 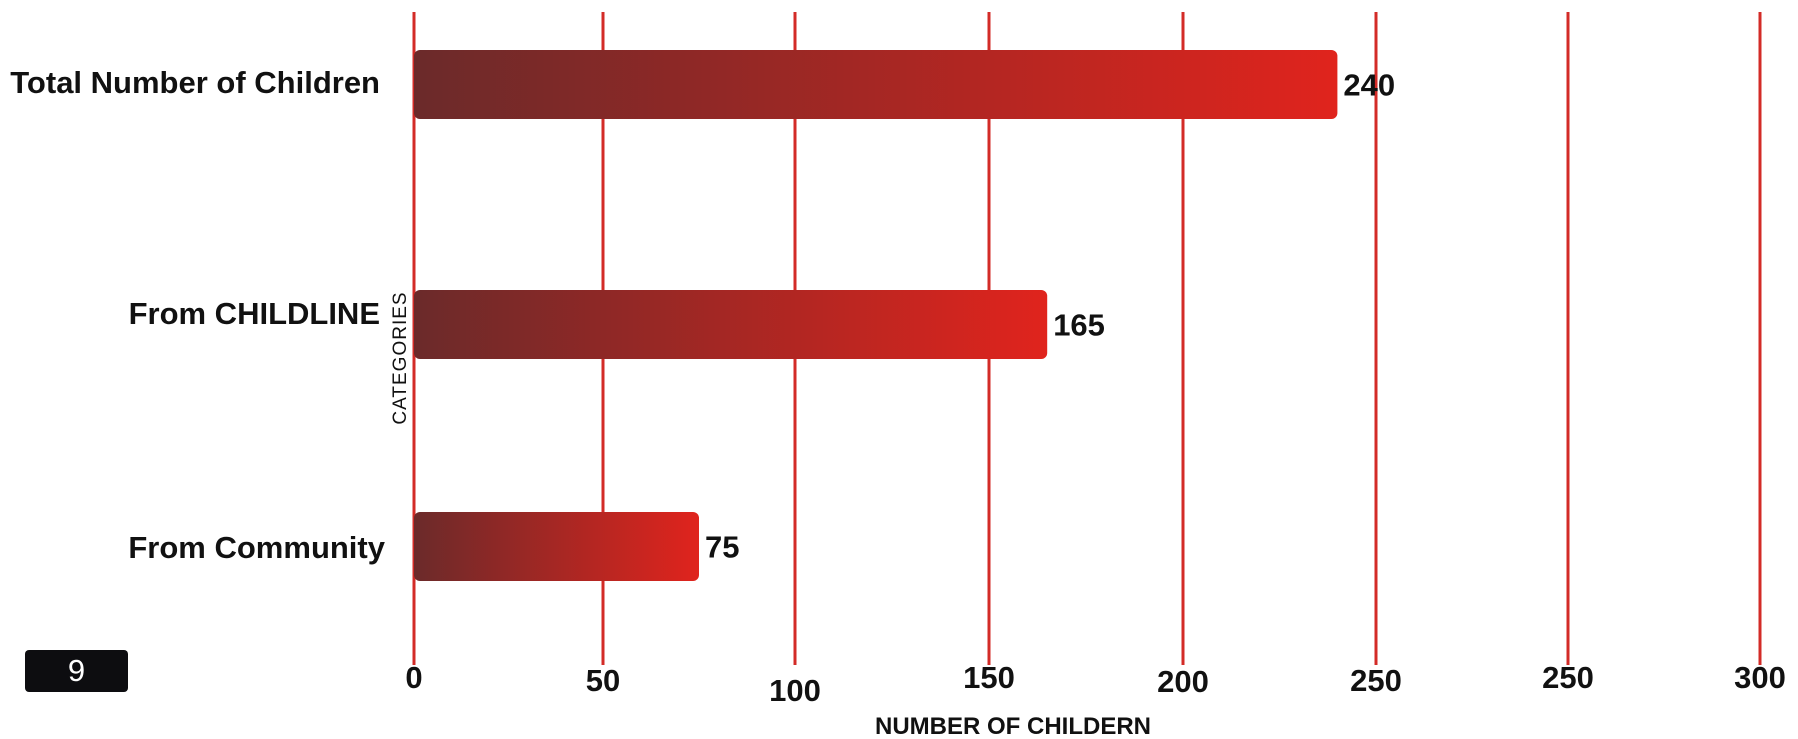 What do you see at coordinates (400, 357) in the screenshot?
I see `y-axis-title: CATEGORIES` at bounding box center [400, 357].